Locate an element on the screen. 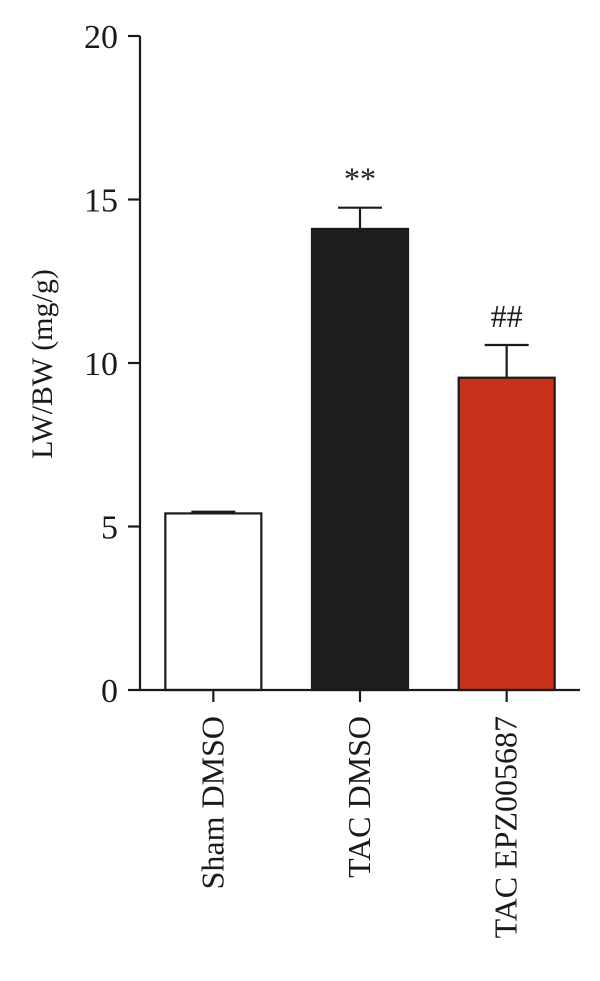  y-axis-title: LW/BW (mg/g) is located at coordinates (42, 364).